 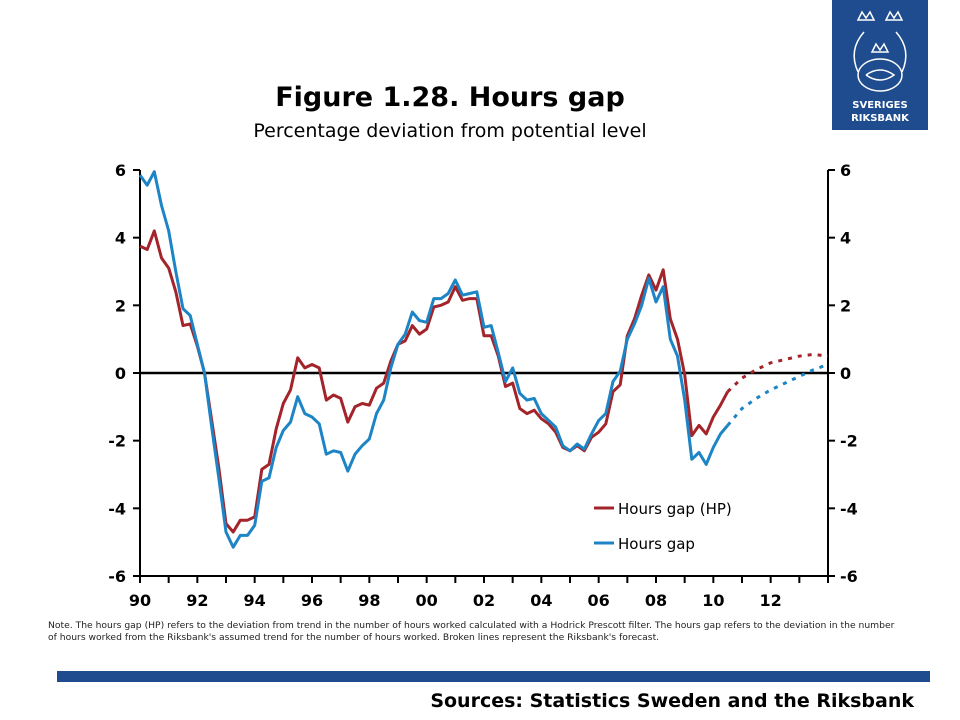 What do you see at coordinates (117, 576) in the screenshot?
I see `y-tick-label-left: -6` at bounding box center [117, 576].